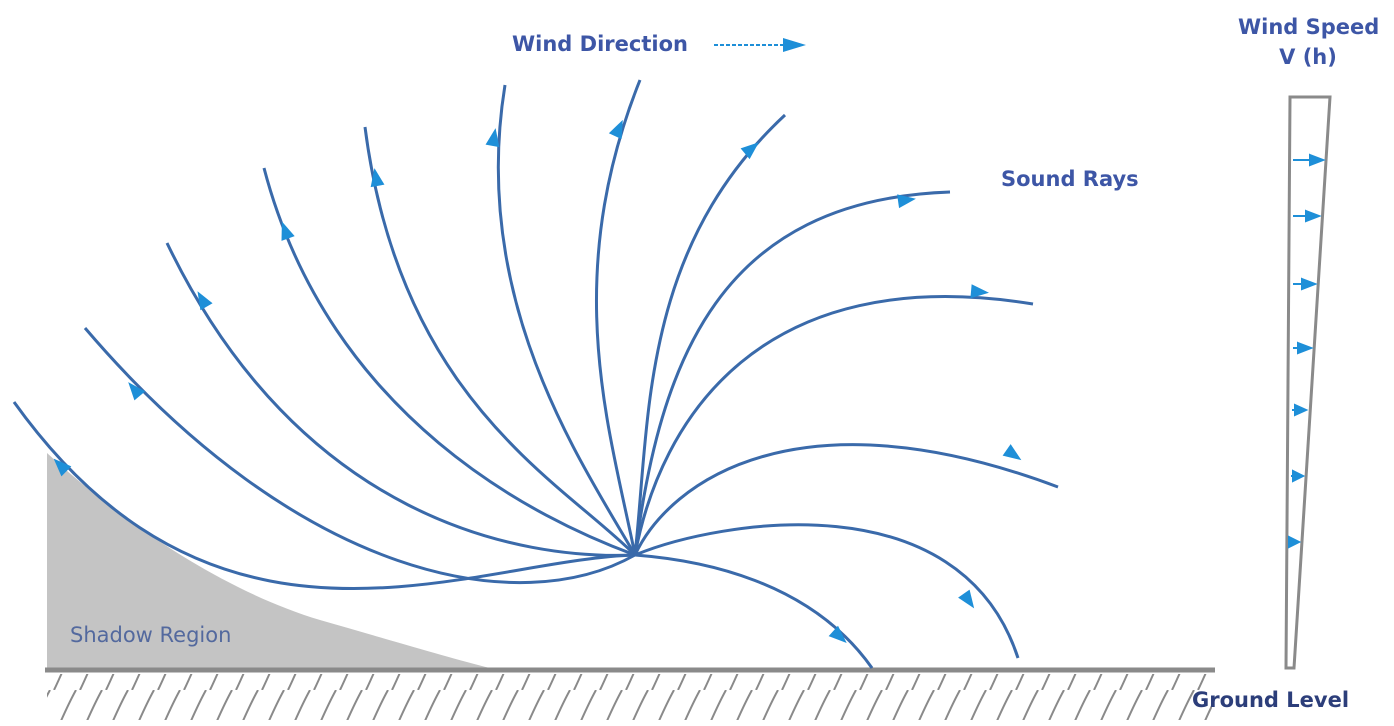  I want to click on sound-rays-label: Sound Rays, so click(1070, 179).